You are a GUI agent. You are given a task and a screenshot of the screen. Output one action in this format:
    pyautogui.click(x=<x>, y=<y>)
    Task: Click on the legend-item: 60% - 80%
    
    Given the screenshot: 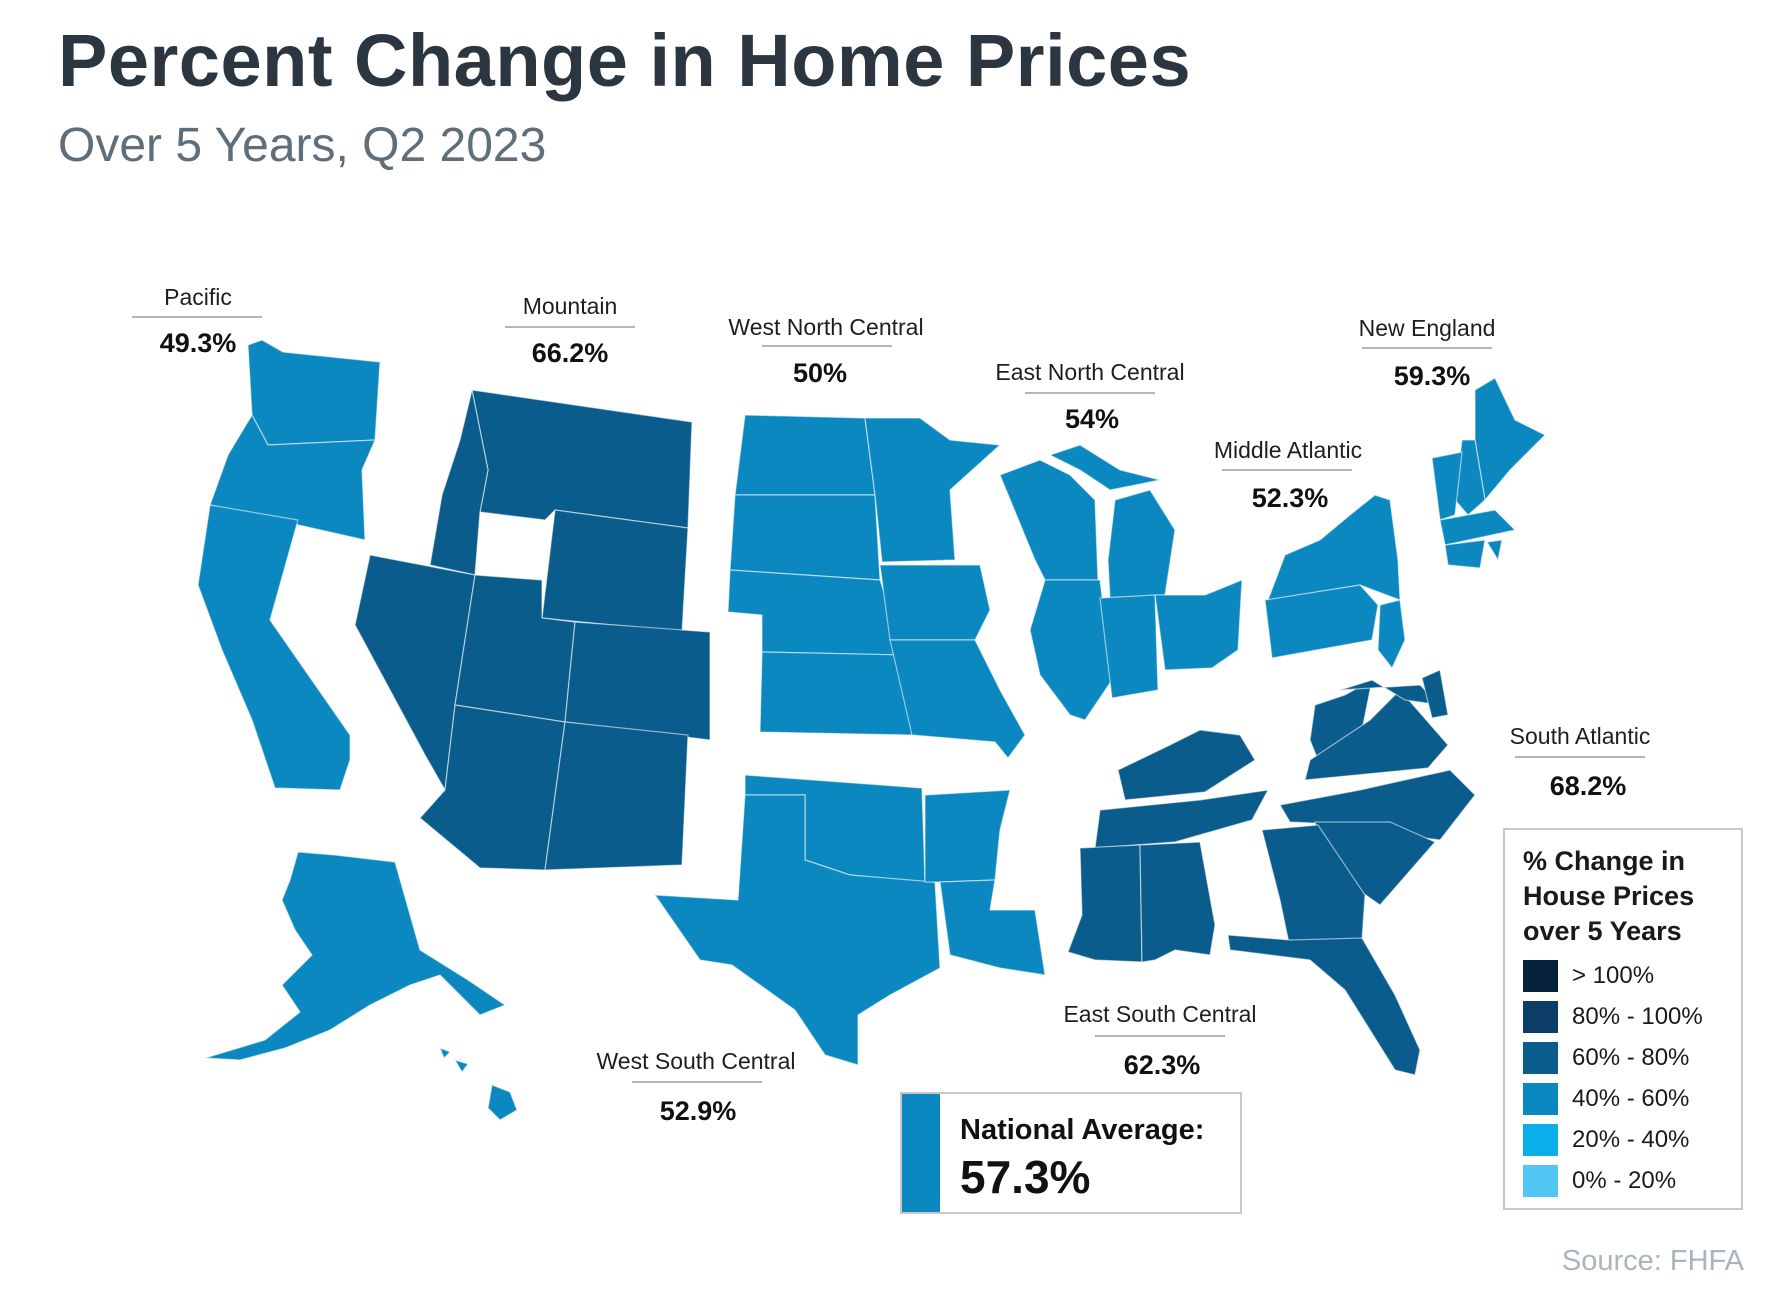 What is the action you would take?
    pyautogui.click(x=1606, y=1058)
    